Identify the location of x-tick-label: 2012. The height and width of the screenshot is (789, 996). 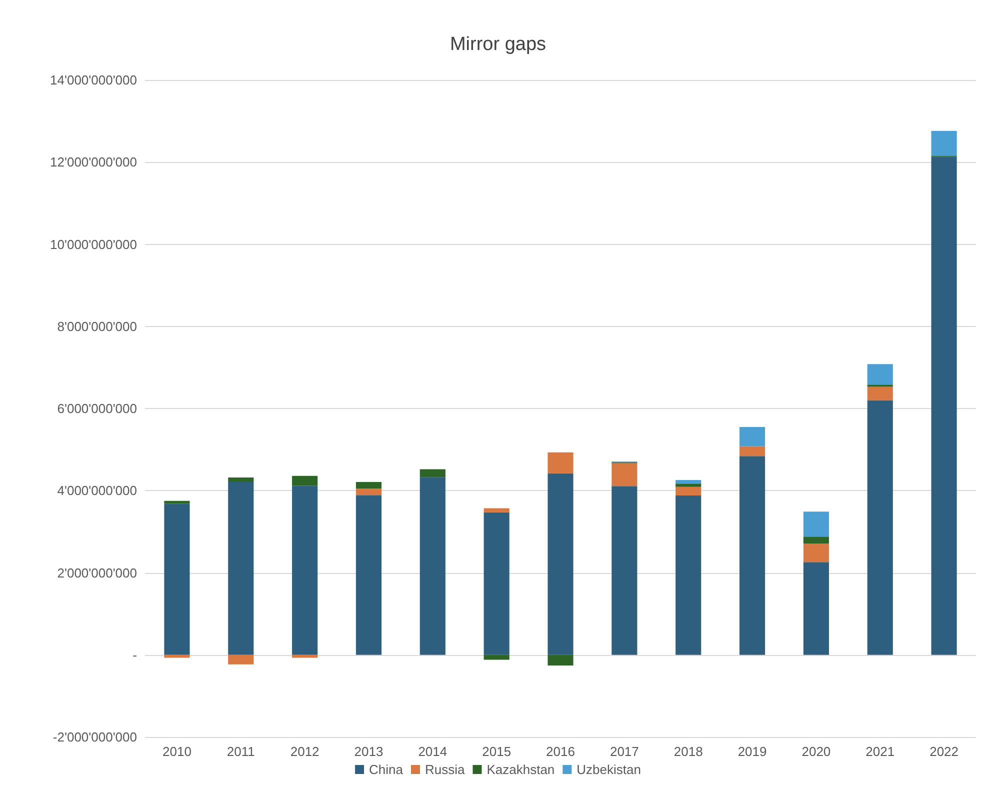
(305, 751).